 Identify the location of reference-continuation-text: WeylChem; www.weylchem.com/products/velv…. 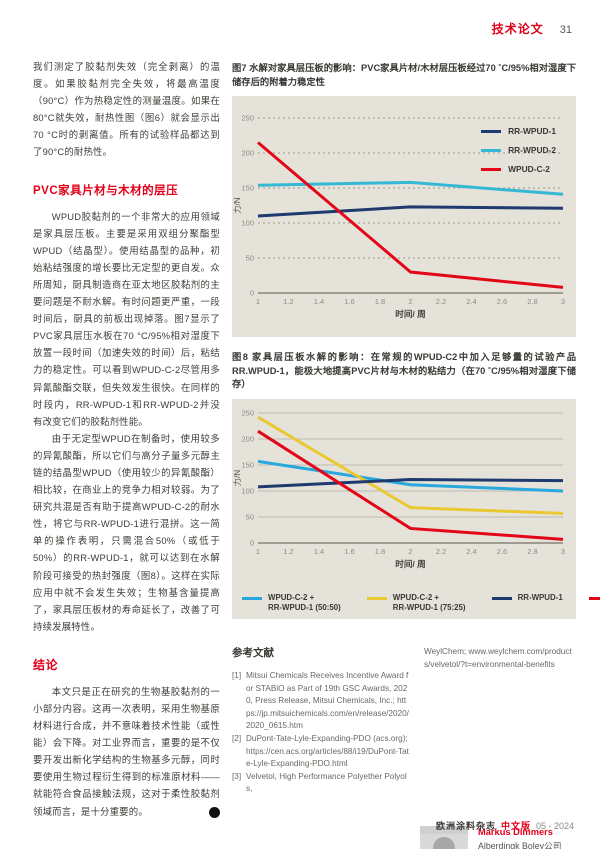
(498, 657).